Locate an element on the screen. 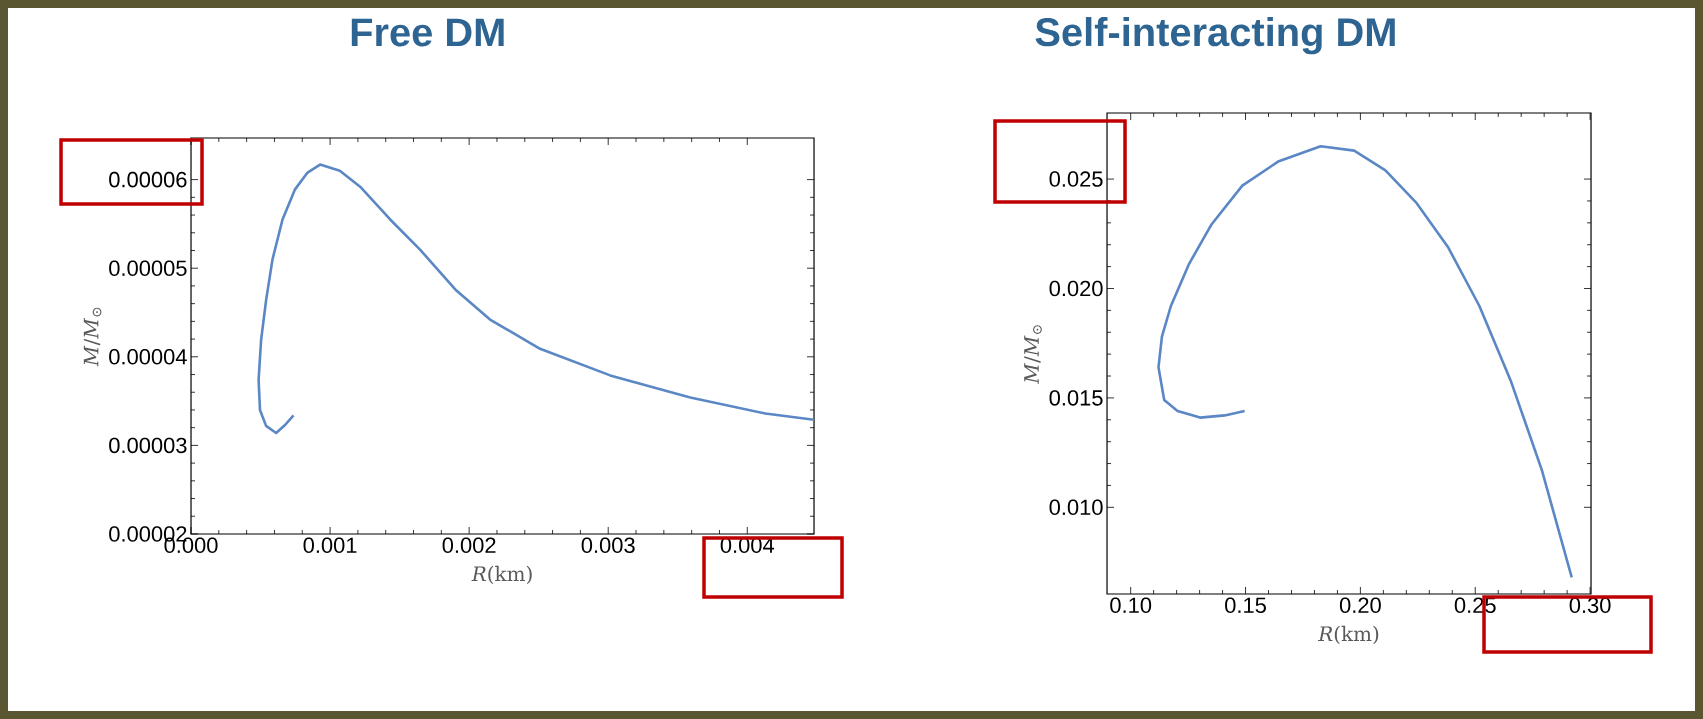 This screenshot has height=719, width=1703. y-tick-label: 0.00005 is located at coordinates (148, 268).